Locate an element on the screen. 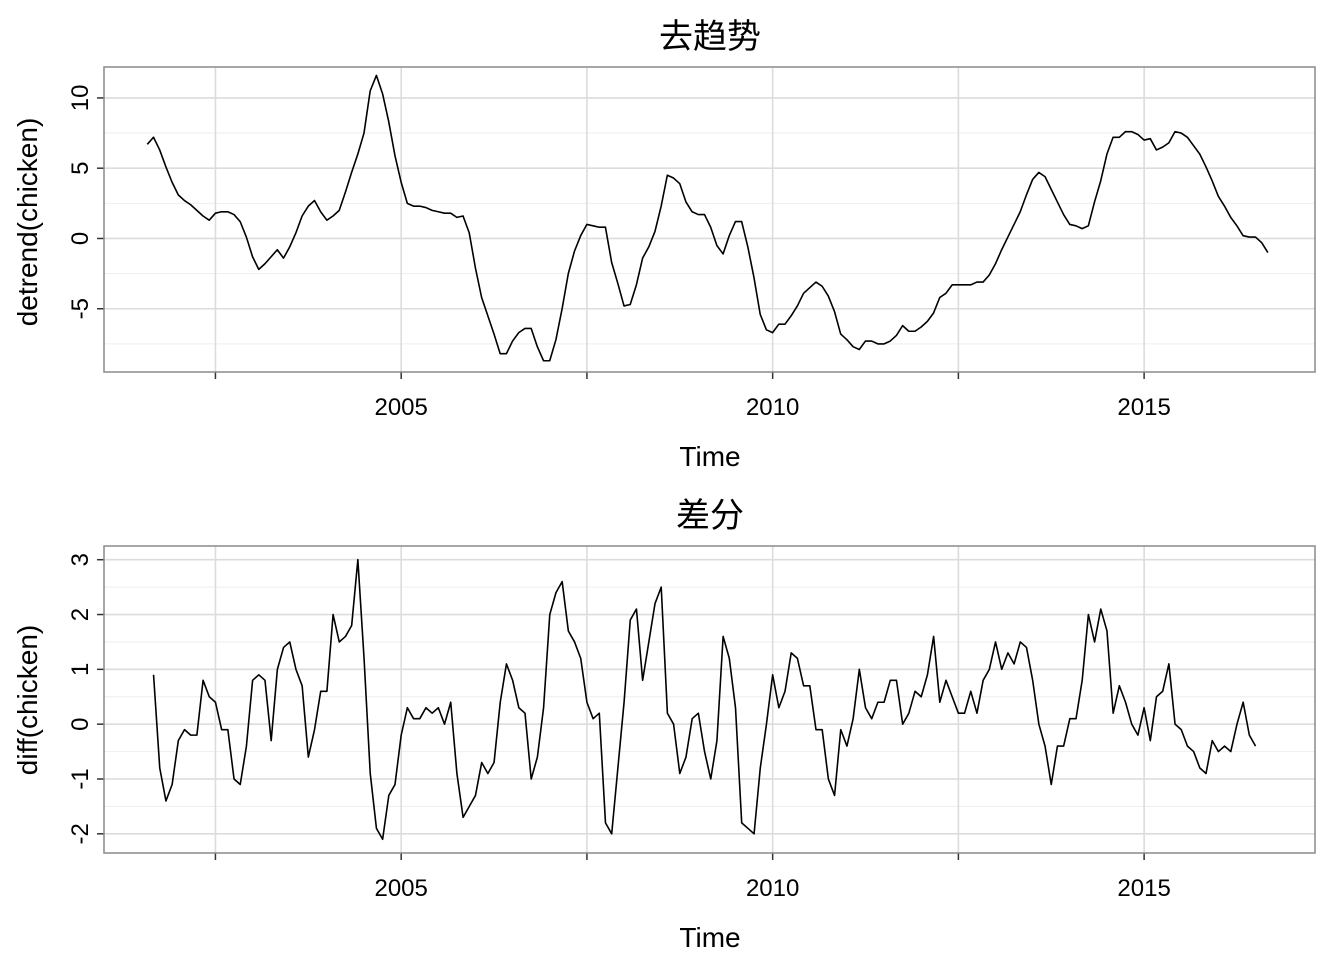 This screenshot has height=960, width=1344. diff-y-tick-label: 1 is located at coordinates (80, 669).